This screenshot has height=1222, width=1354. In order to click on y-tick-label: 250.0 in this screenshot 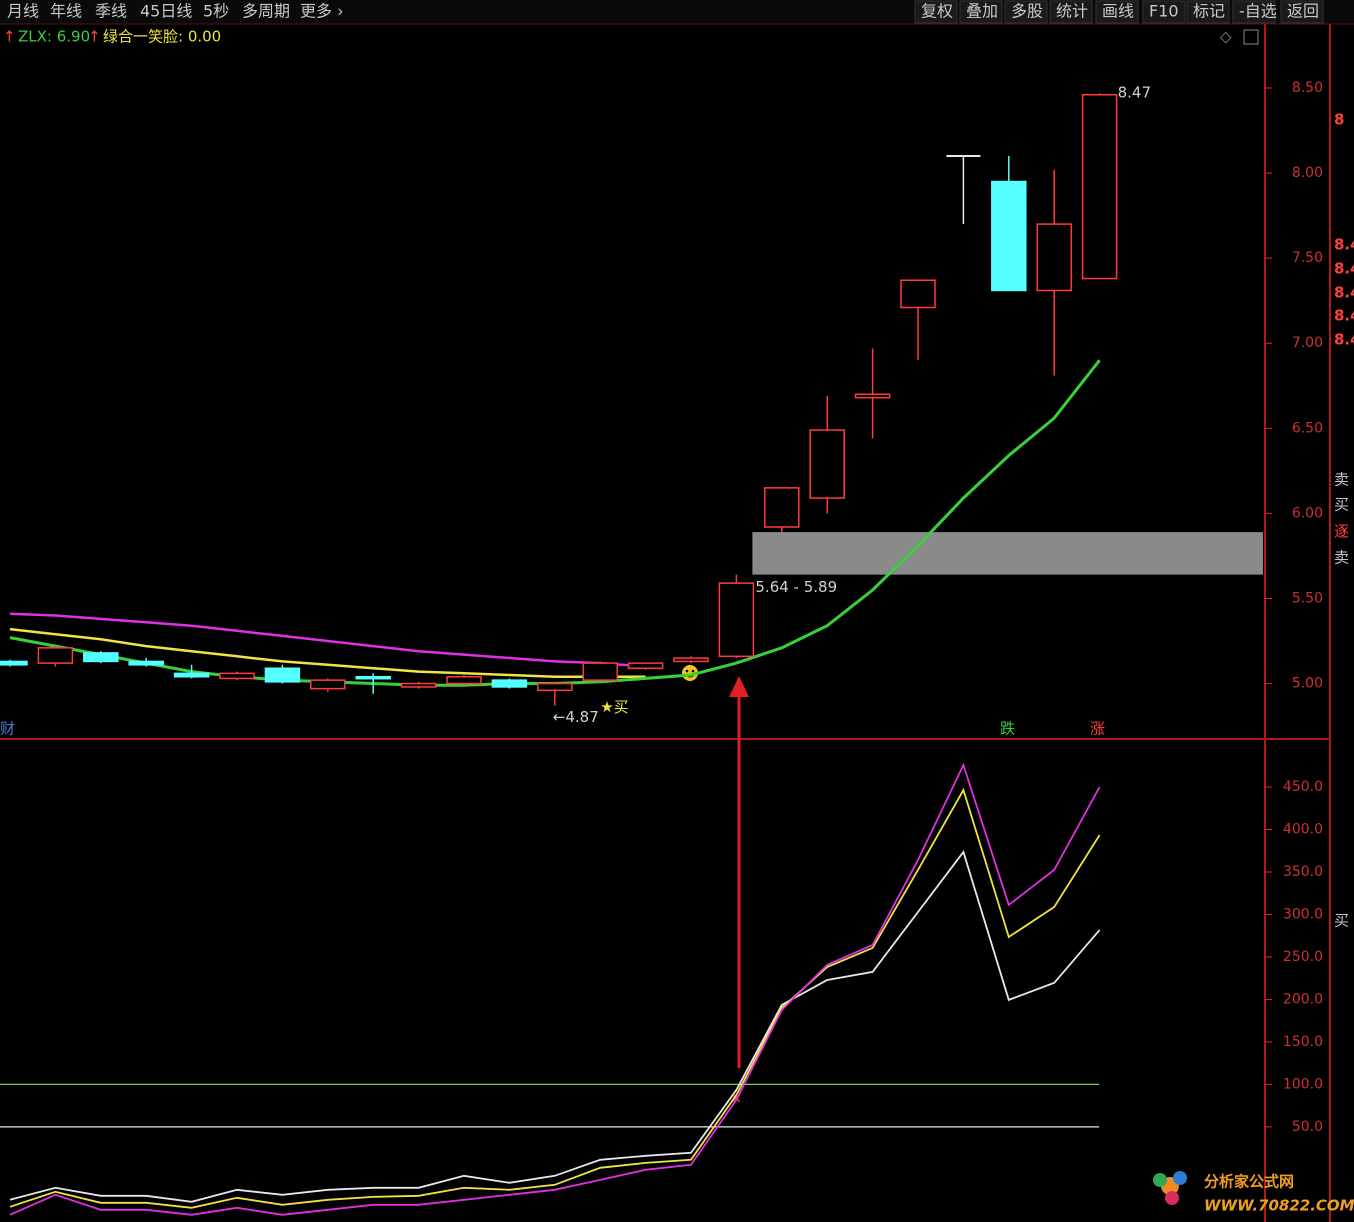, I will do `click(1303, 957)`.